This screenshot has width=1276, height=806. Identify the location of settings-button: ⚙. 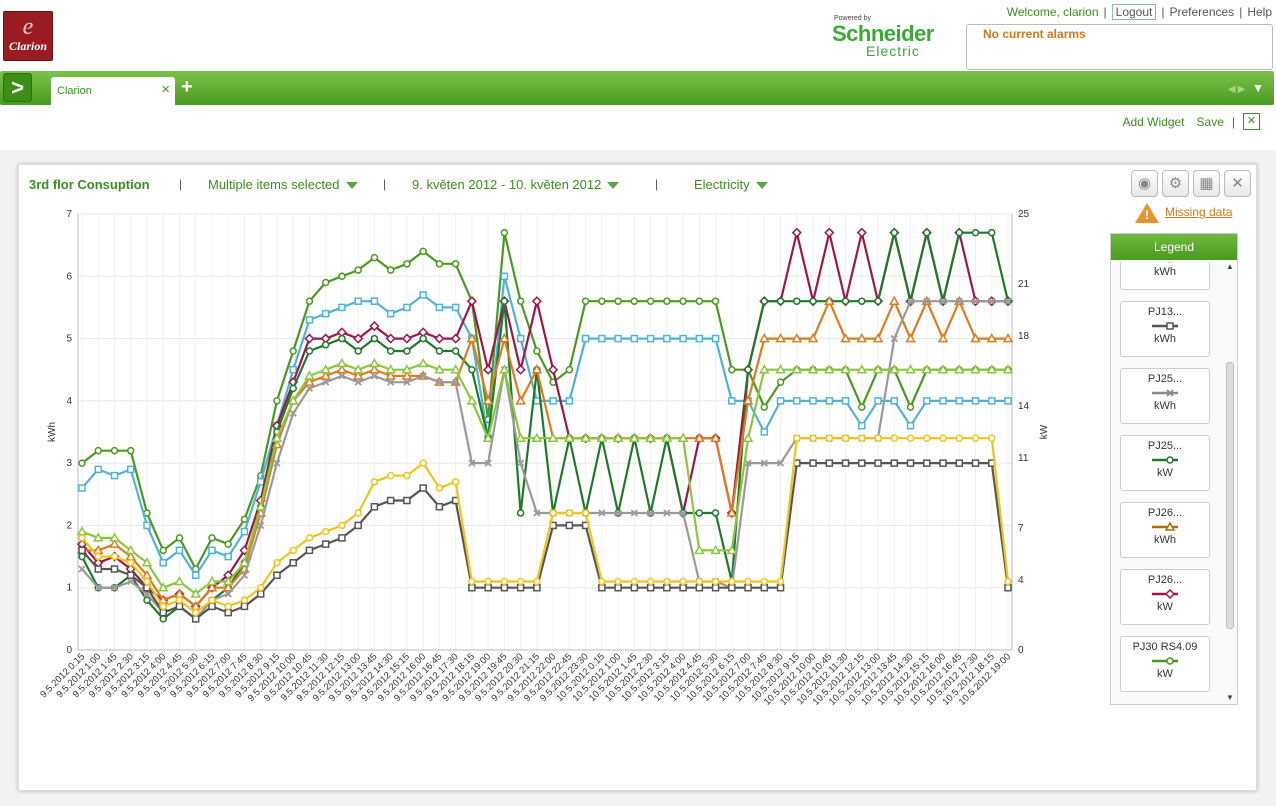
(1175, 183).